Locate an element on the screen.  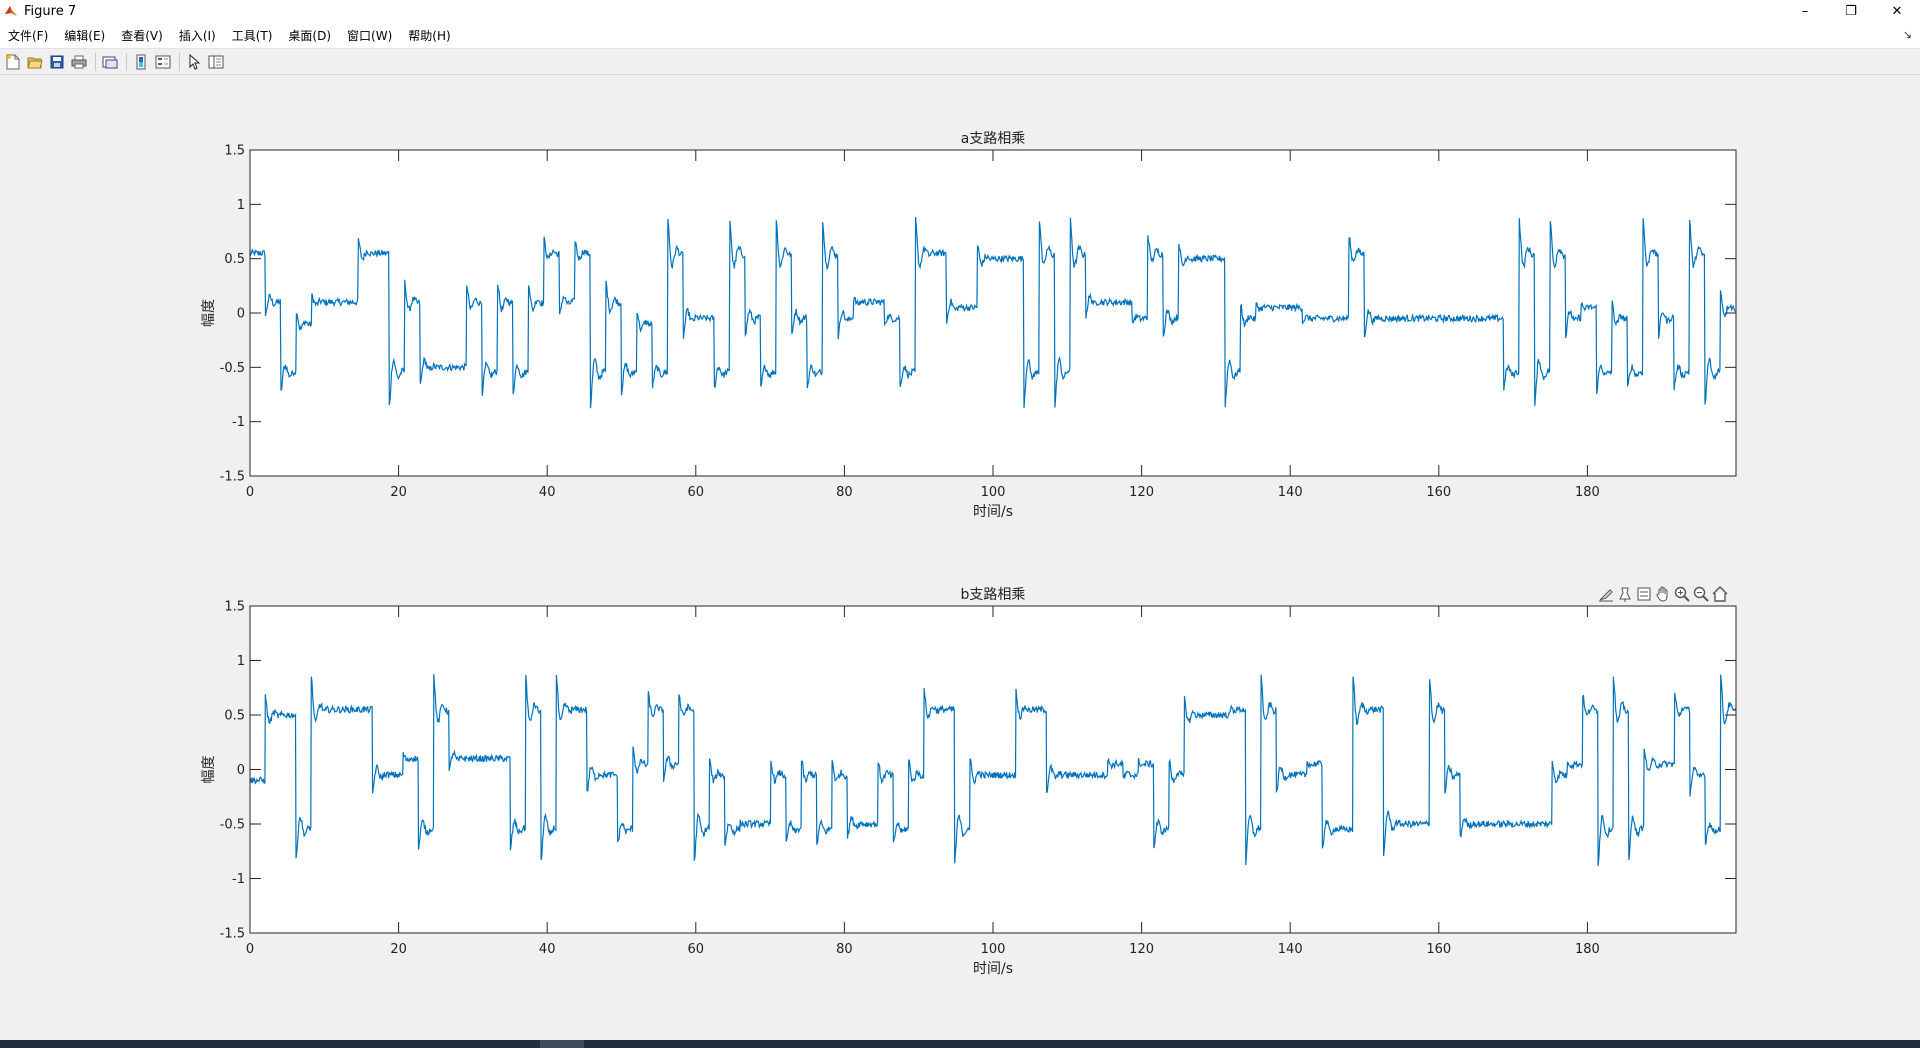
minimize-button: – is located at coordinates (1805, 11).